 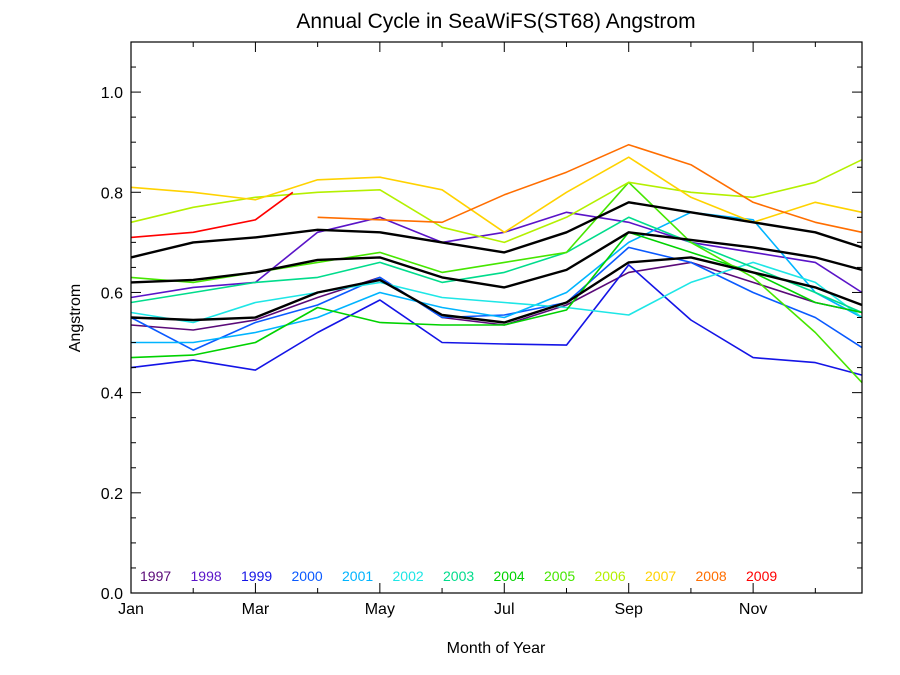 What do you see at coordinates (610, 576) in the screenshot?
I see `legend-item-2006: 2006` at bounding box center [610, 576].